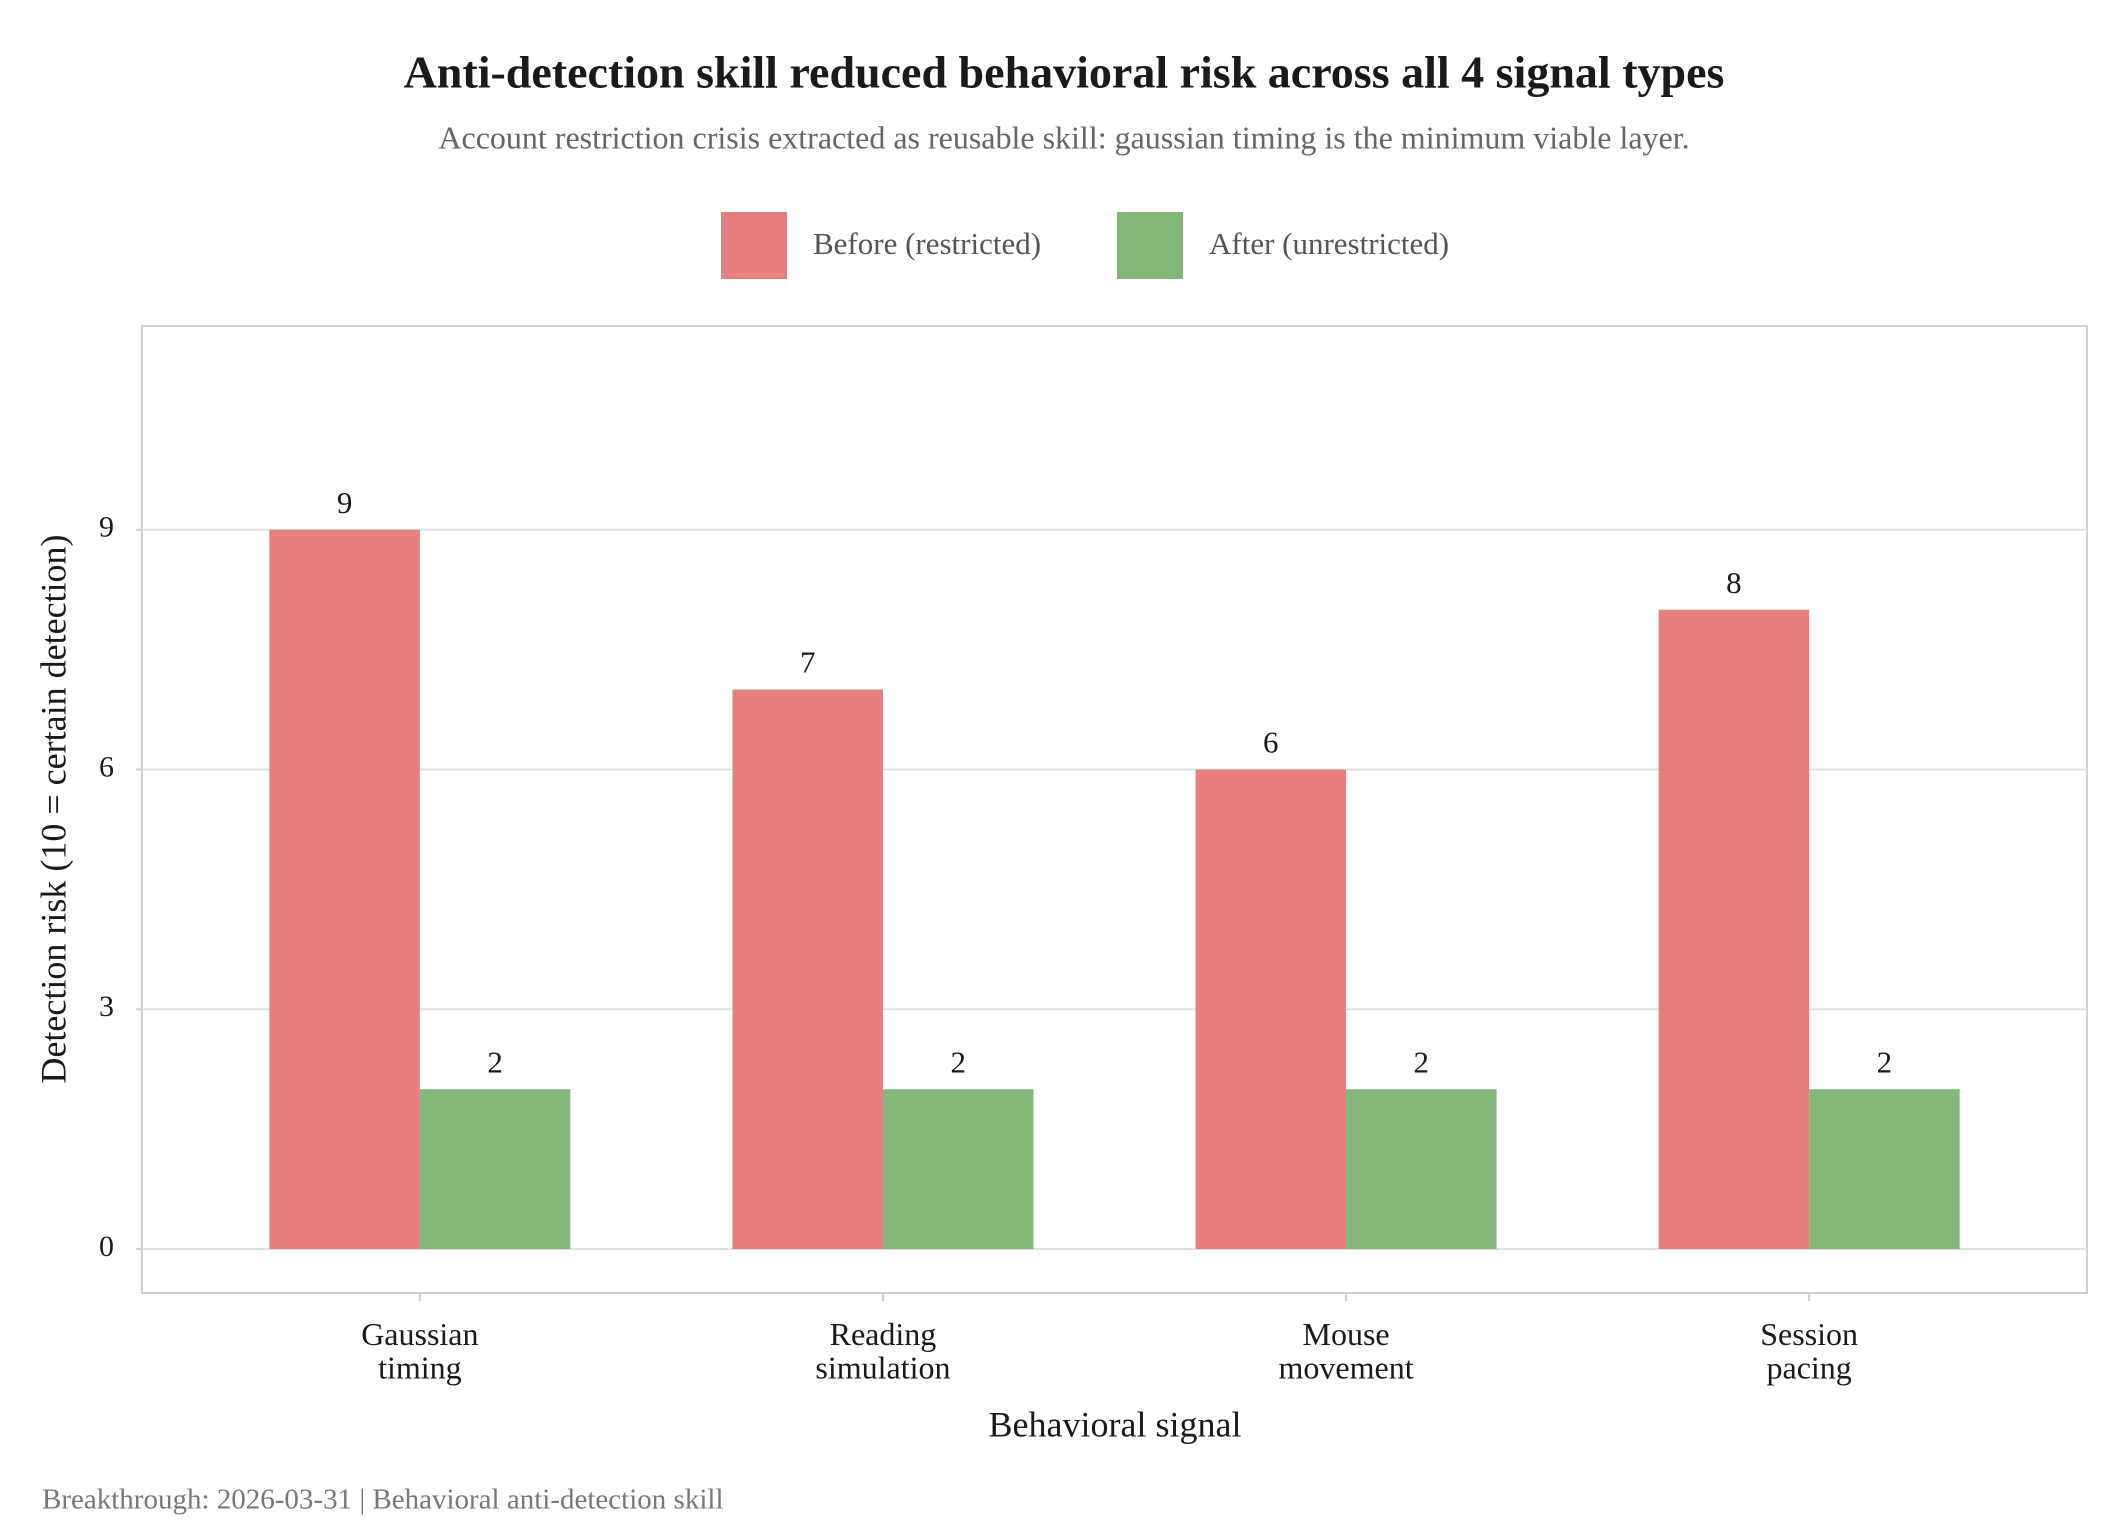 The width and height of the screenshot is (2125, 1535). Describe the element at coordinates (345, 502) in the screenshot. I see `value-label: 9` at that location.